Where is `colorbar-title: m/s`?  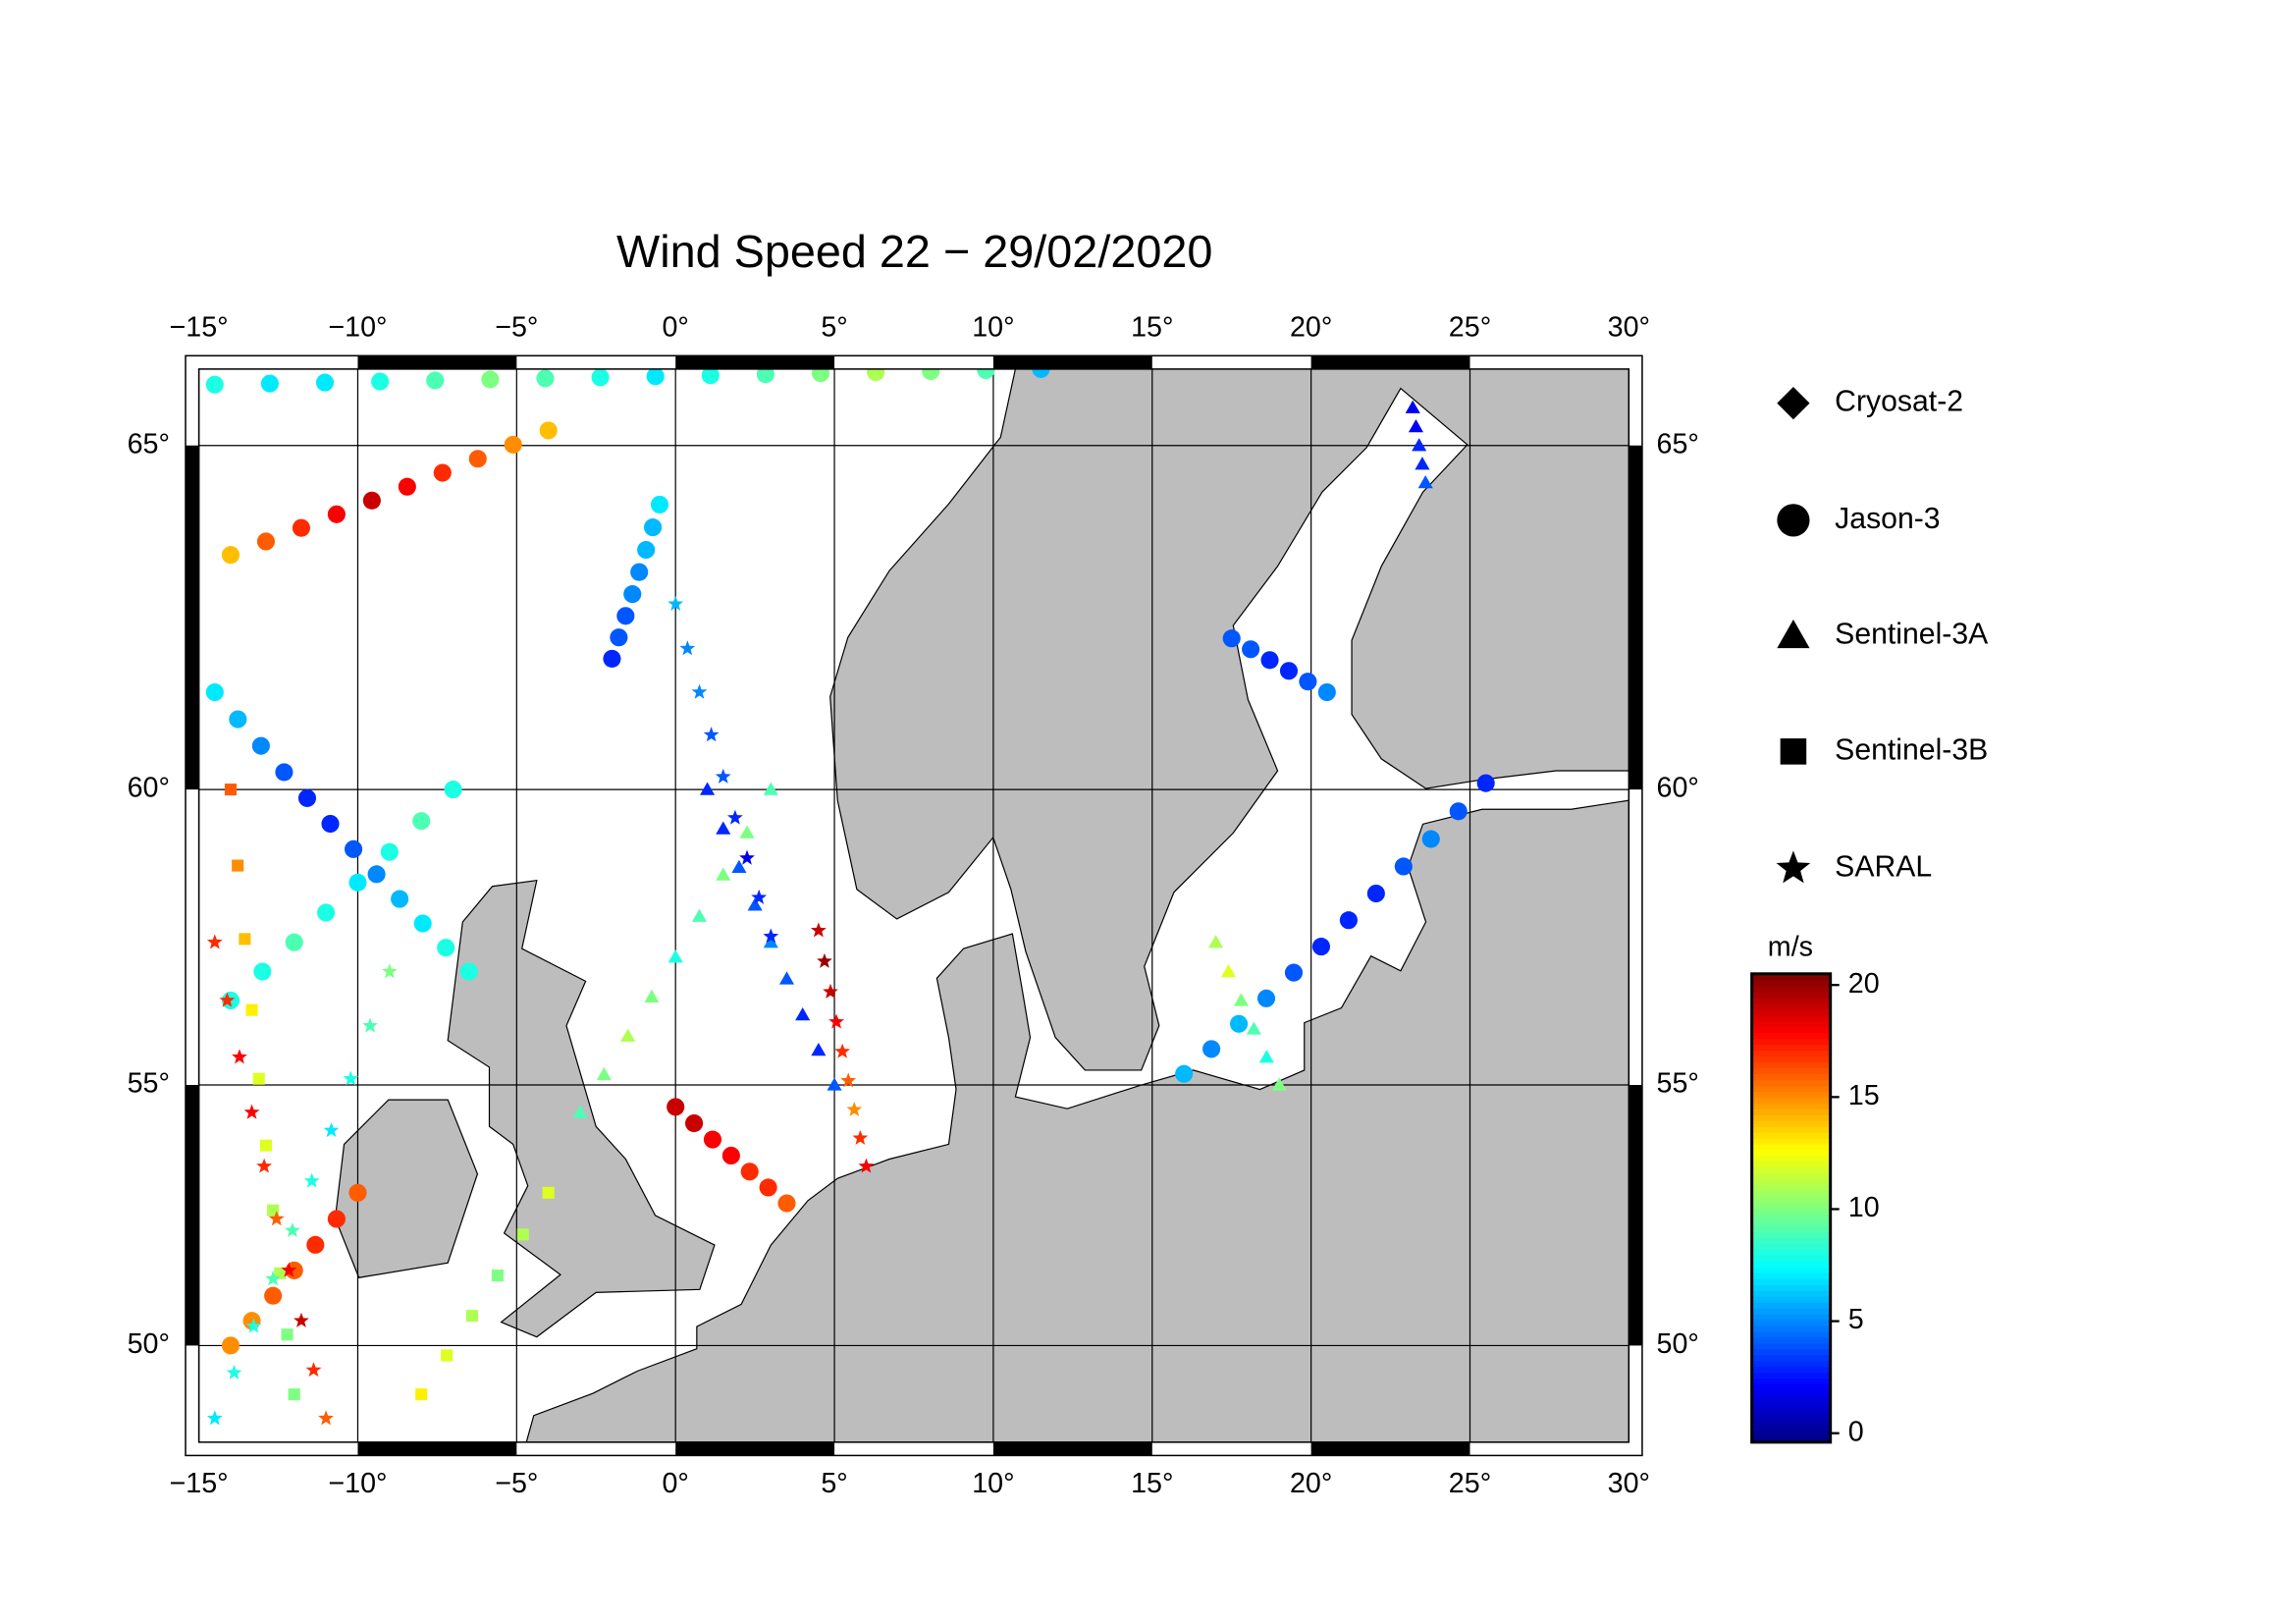
colorbar-title: m/s is located at coordinates (1790, 947).